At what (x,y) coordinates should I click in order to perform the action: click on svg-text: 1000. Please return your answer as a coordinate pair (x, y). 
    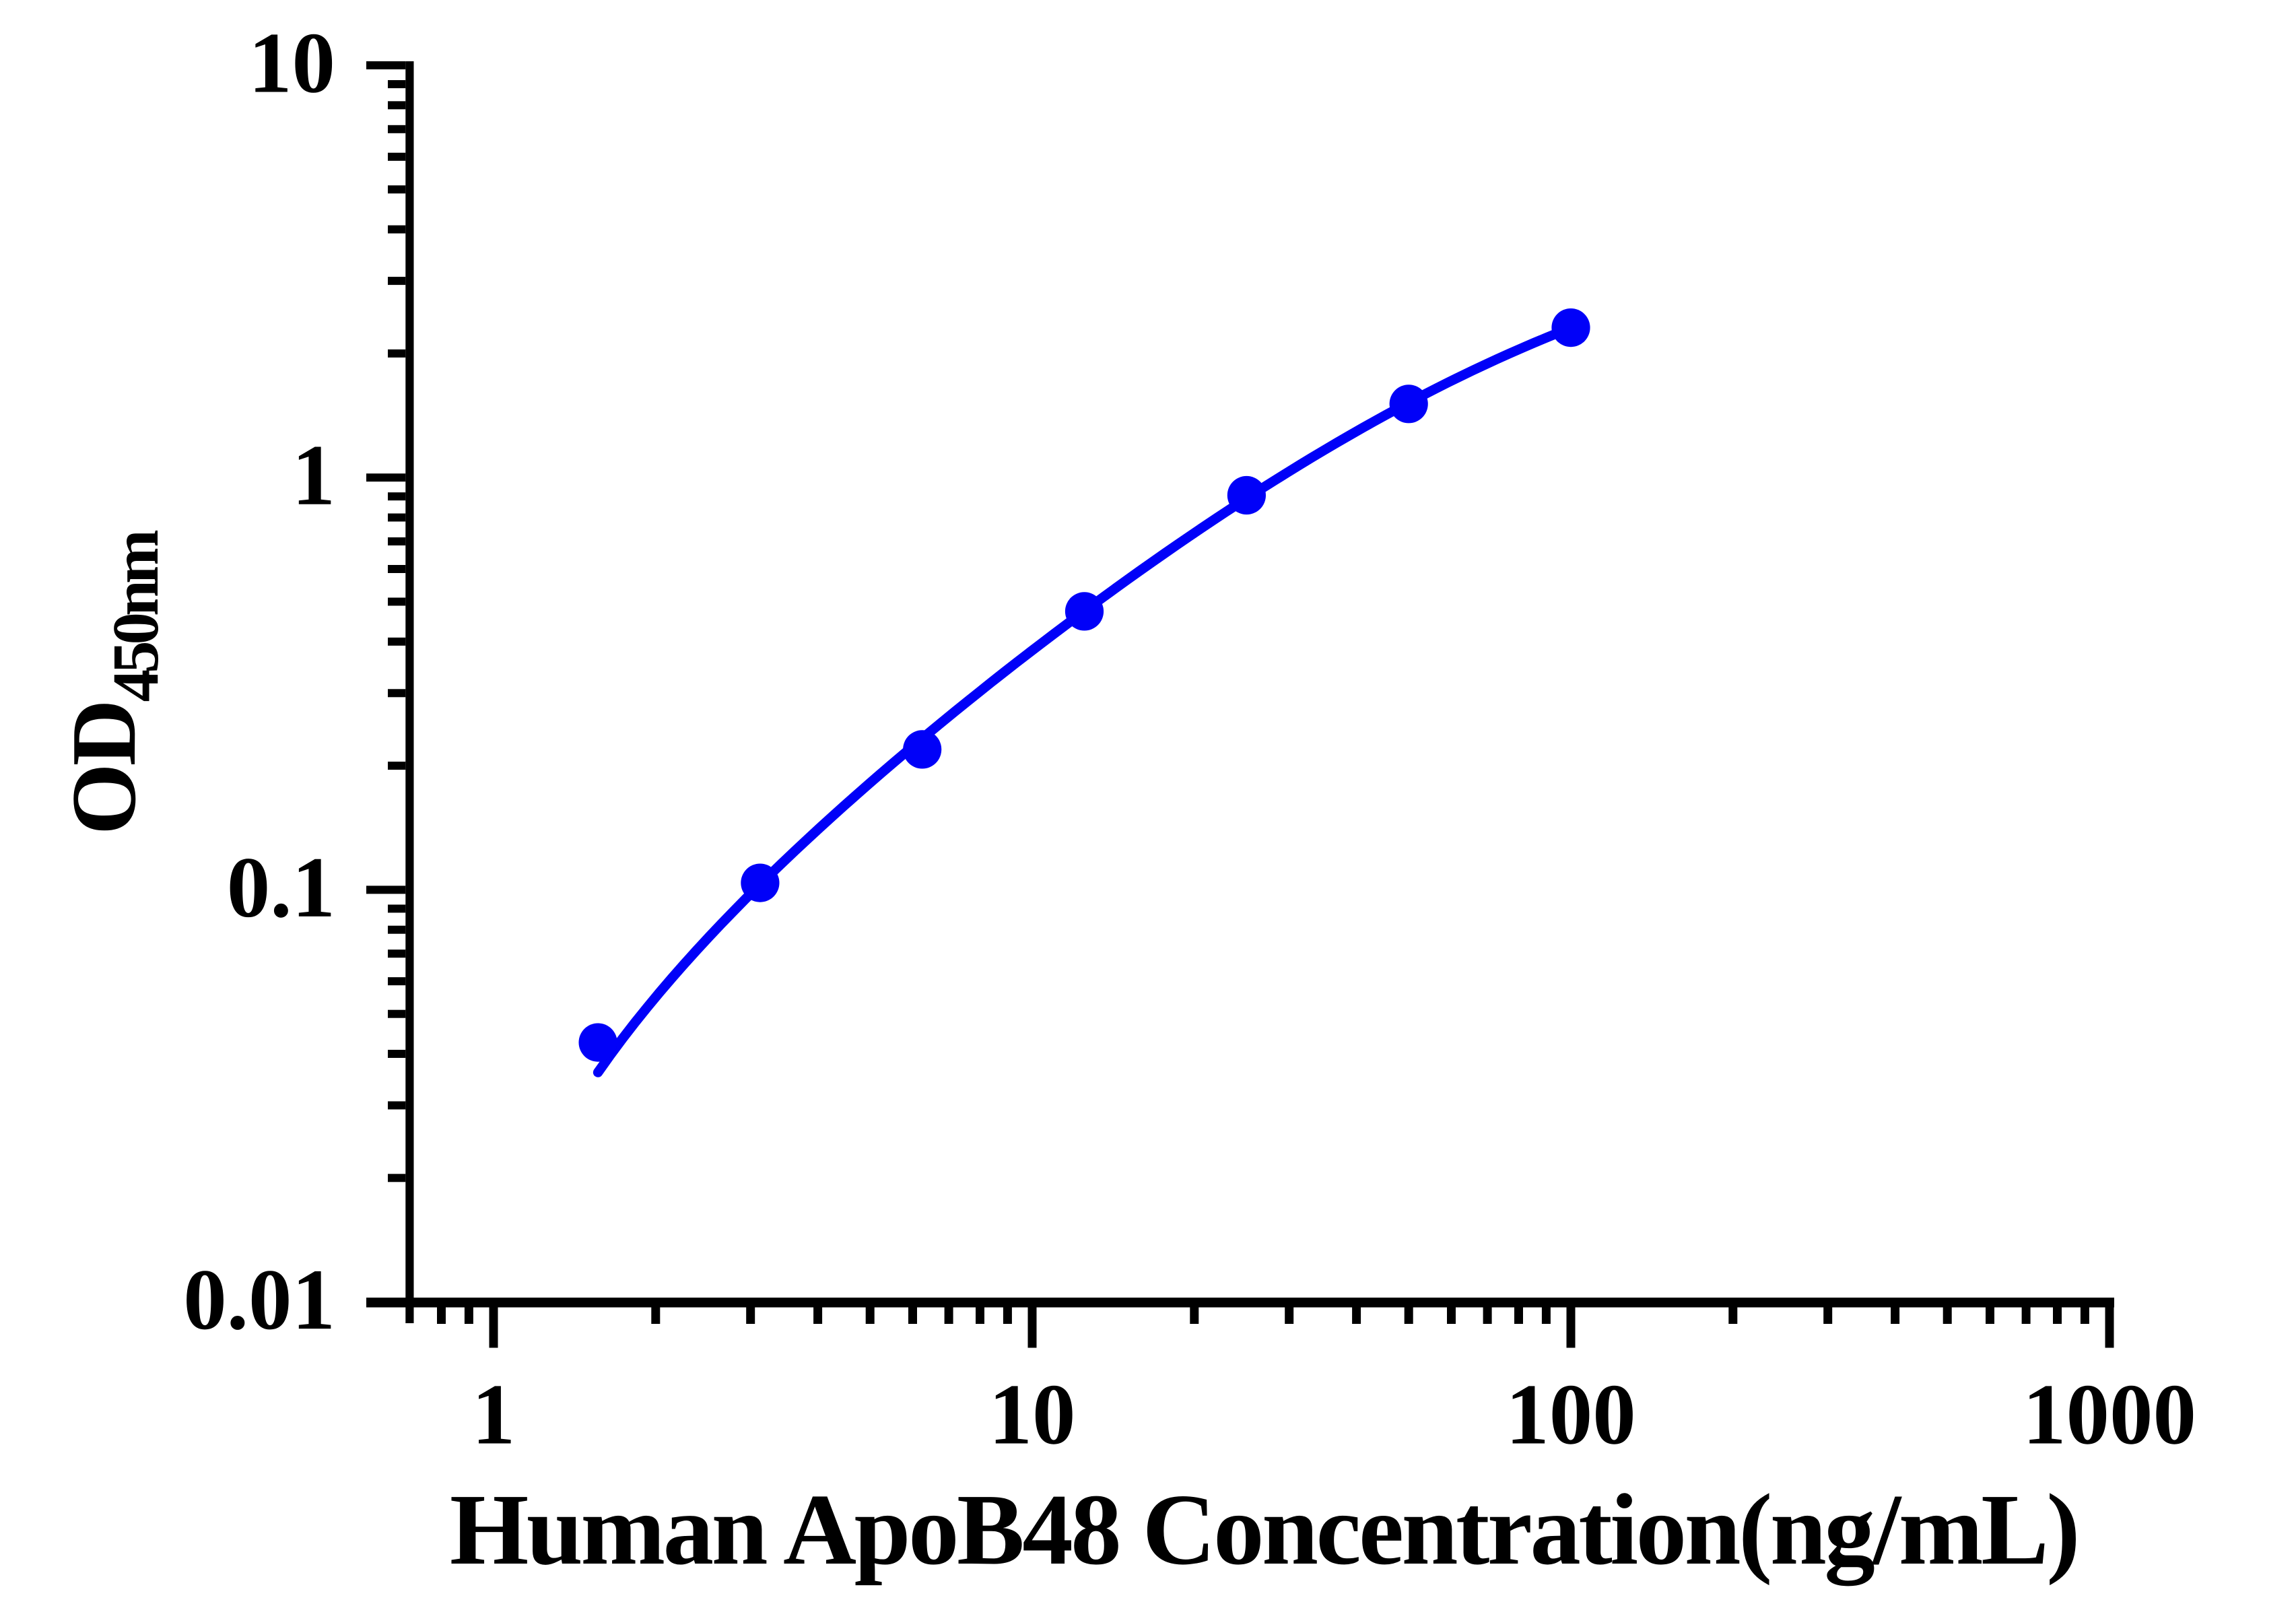
    Looking at the image, I should click on (2109, 1414).